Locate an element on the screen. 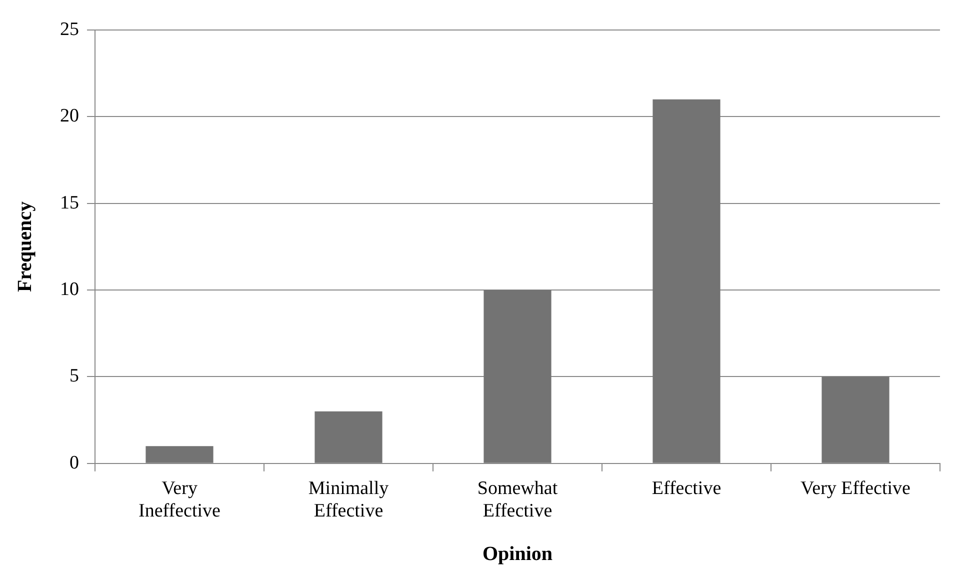 The image size is (956, 581). x-axis-title: Opinion is located at coordinates (517, 554).